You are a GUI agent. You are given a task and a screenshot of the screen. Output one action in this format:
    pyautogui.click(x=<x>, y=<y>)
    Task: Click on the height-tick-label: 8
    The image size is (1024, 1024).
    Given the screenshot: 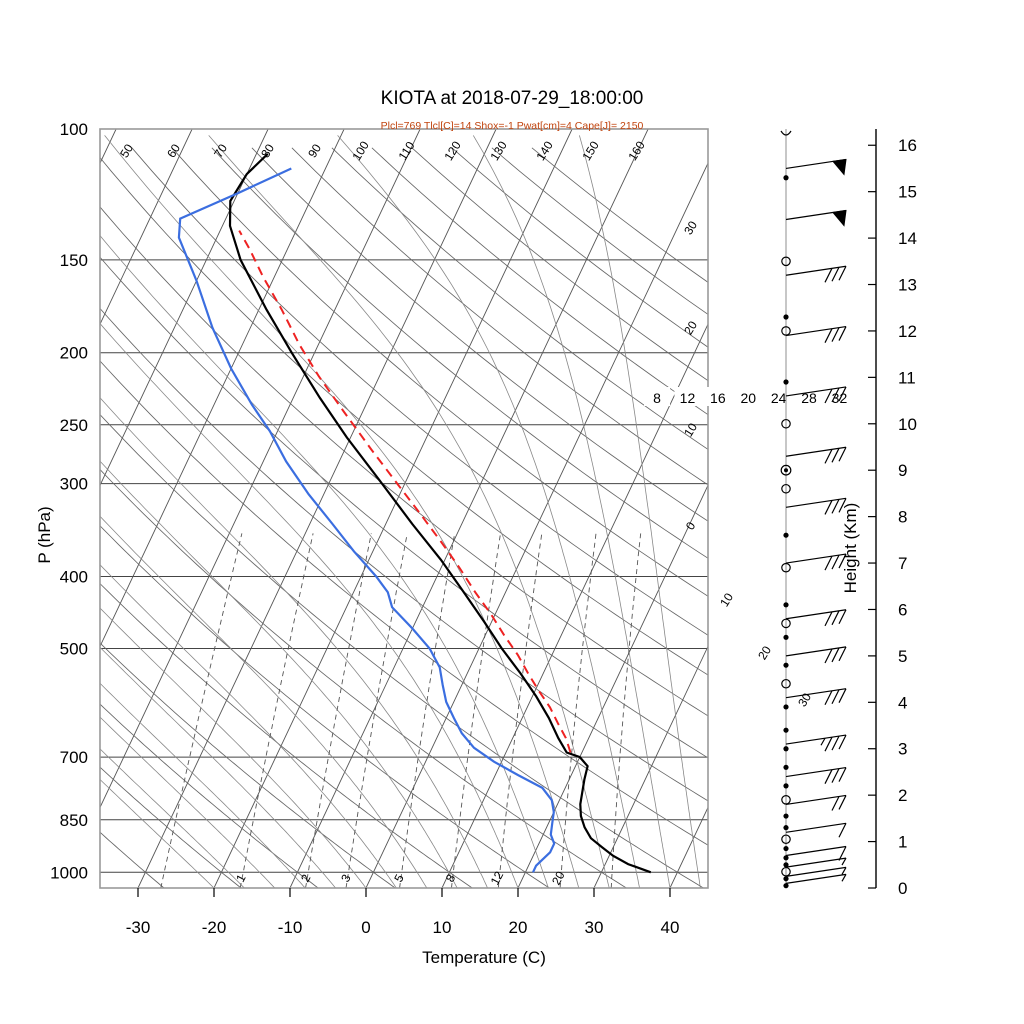 What is the action you would take?
    pyautogui.click(x=902, y=517)
    